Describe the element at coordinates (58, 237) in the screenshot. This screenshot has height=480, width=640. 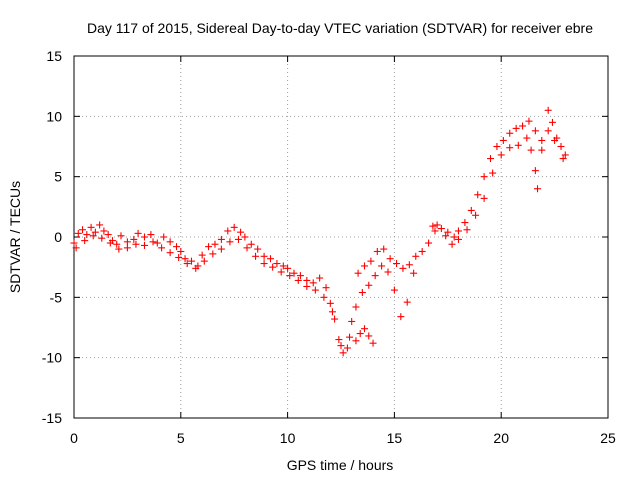
I see `y-tick-label: 0` at that location.